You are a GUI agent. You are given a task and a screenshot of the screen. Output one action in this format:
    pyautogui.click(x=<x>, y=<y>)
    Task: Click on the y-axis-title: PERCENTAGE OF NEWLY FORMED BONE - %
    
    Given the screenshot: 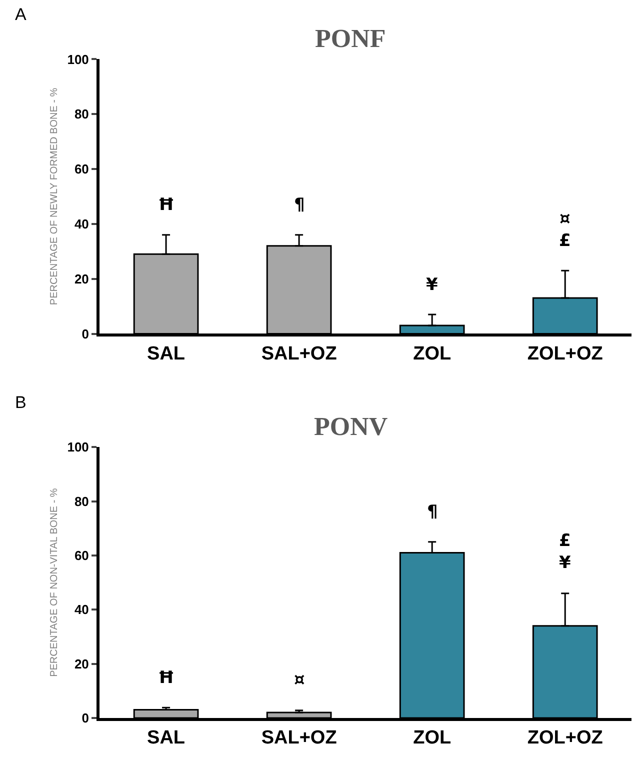 What is the action you would take?
    pyautogui.click(x=54, y=197)
    